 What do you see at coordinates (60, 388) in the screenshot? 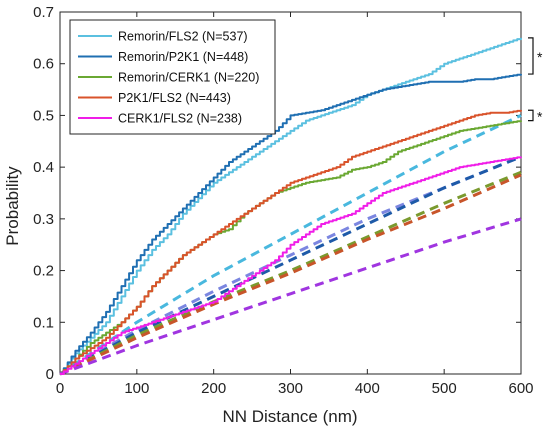
I see `x-tick-label: 0` at bounding box center [60, 388].